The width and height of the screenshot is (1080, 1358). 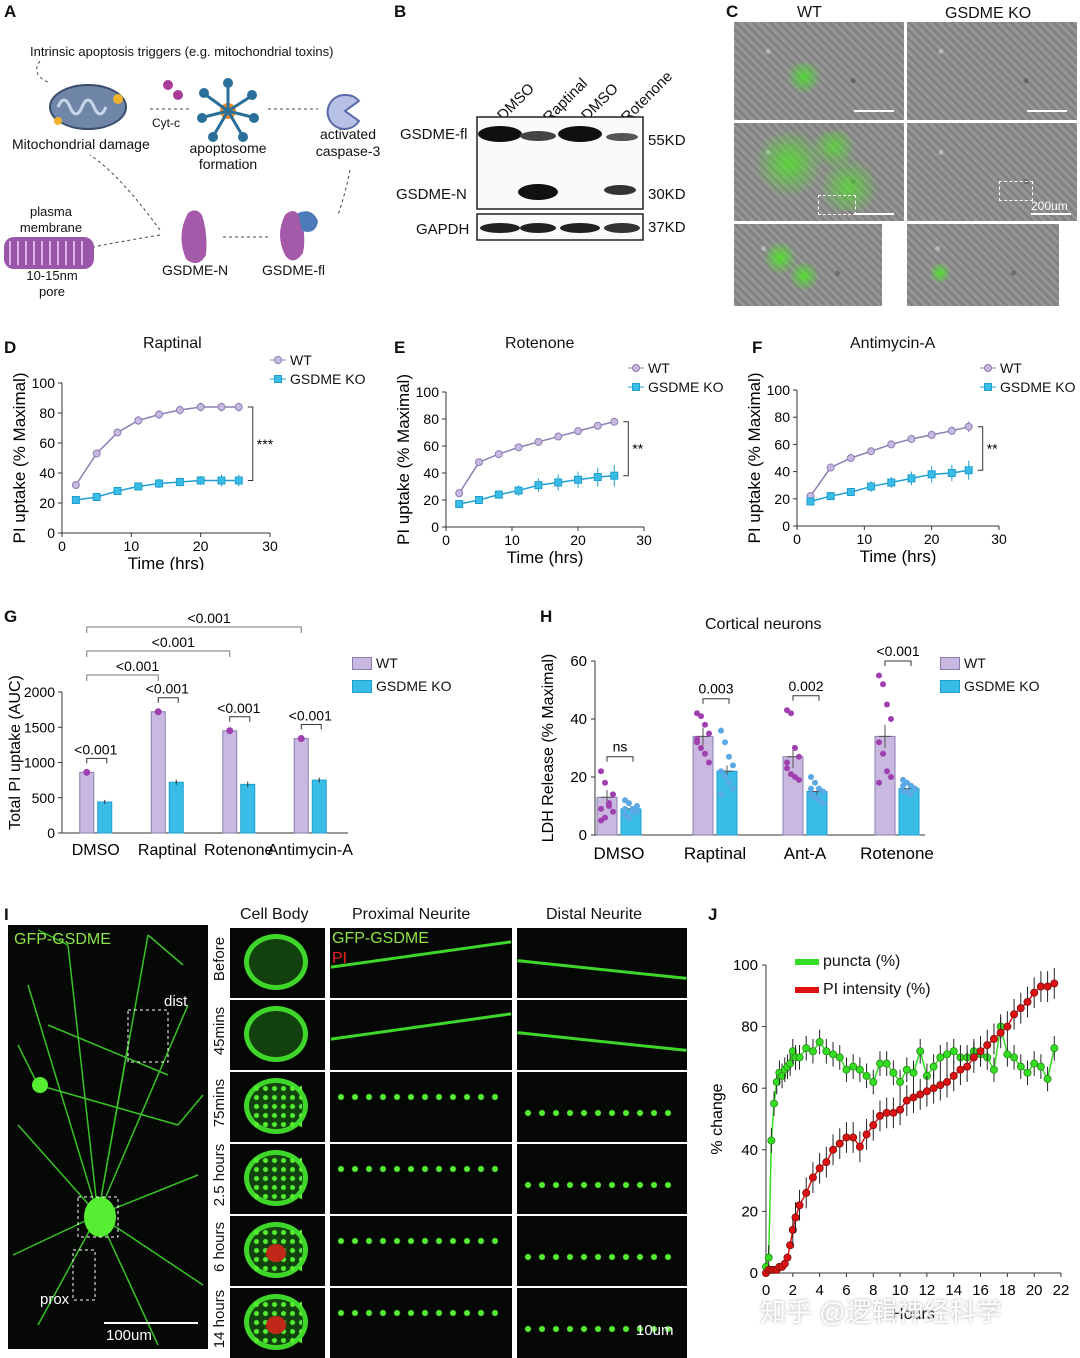 What do you see at coordinates (166, 562) in the screenshot?
I see `x-axis-label: Time (hrs)` at bounding box center [166, 562].